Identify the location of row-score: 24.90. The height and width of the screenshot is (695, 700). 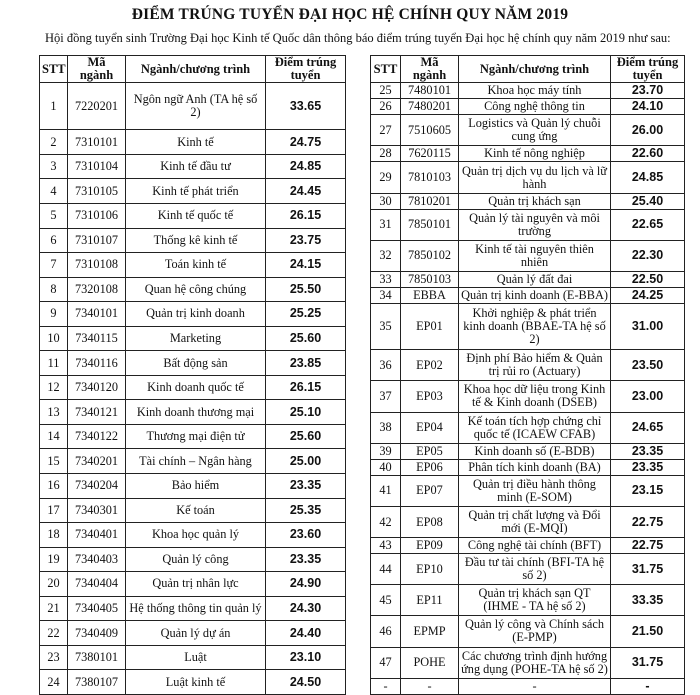
(305, 584).